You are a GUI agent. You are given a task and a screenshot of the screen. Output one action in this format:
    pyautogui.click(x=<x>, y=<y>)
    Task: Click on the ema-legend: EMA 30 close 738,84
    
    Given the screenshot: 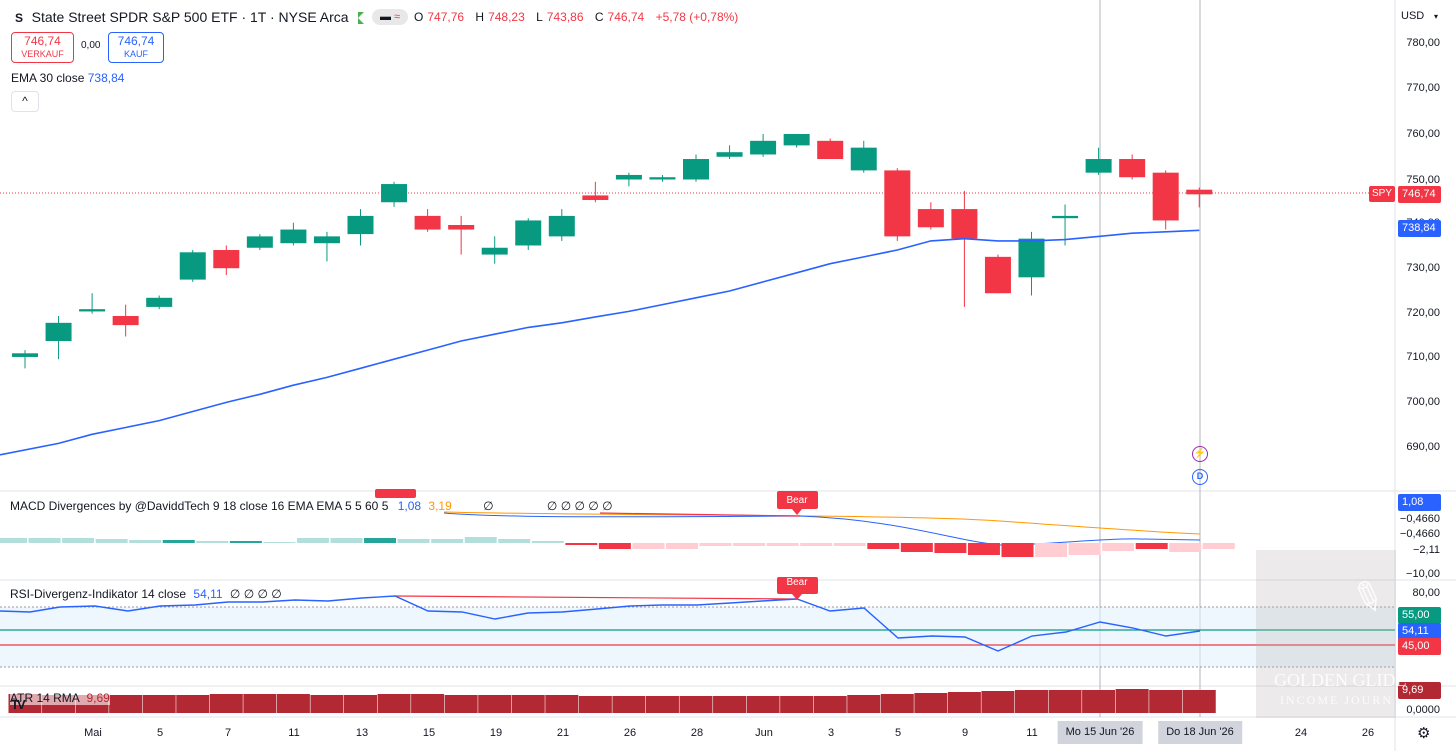 What is the action you would take?
    pyautogui.click(x=68, y=78)
    